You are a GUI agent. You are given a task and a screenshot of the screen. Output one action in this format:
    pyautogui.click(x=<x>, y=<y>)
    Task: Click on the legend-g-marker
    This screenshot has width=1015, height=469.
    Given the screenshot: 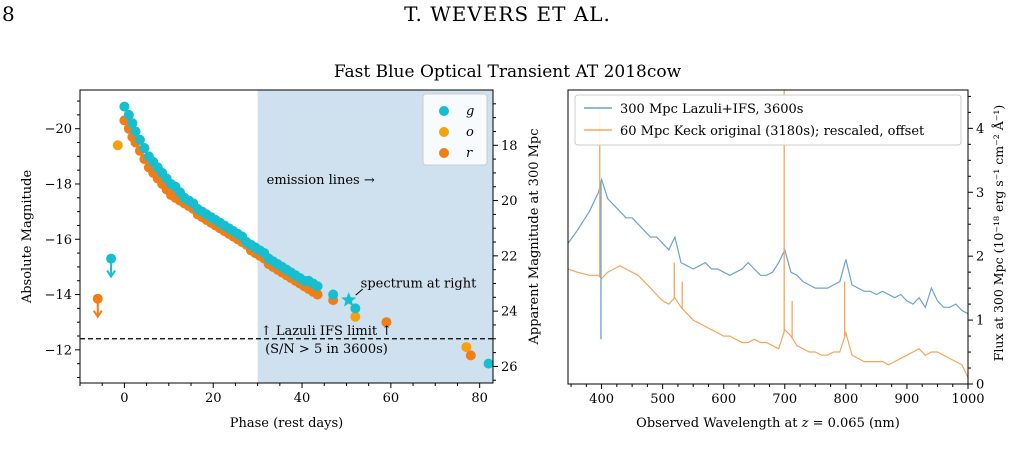 What is the action you would take?
    pyautogui.click(x=444, y=111)
    